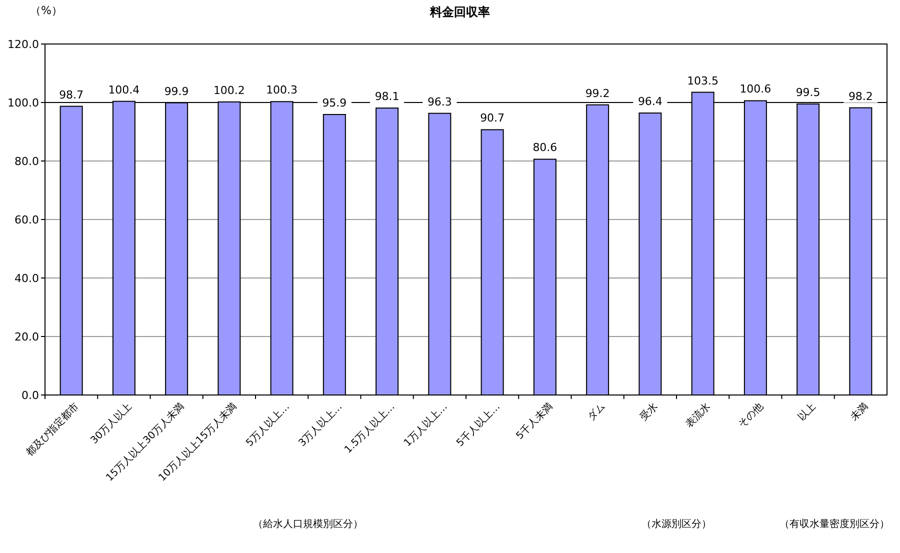 Image resolution: width=900 pixels, height=553 pixels. I want to click on data-label: 100.4, so click(124, 89).